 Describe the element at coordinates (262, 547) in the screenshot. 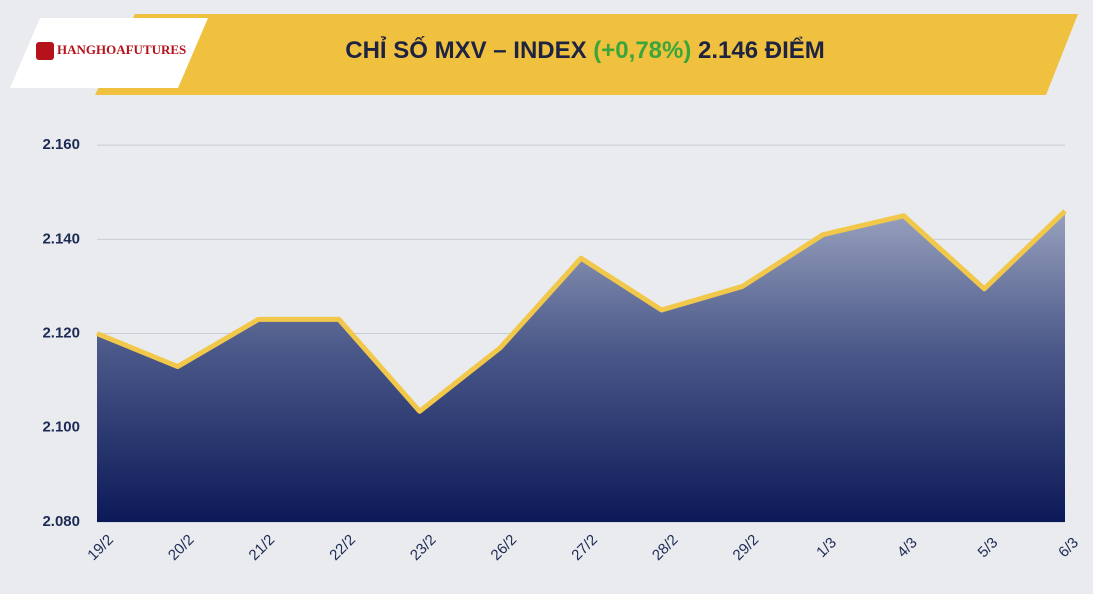

I see `x-tick-label: 21/2` at that location.